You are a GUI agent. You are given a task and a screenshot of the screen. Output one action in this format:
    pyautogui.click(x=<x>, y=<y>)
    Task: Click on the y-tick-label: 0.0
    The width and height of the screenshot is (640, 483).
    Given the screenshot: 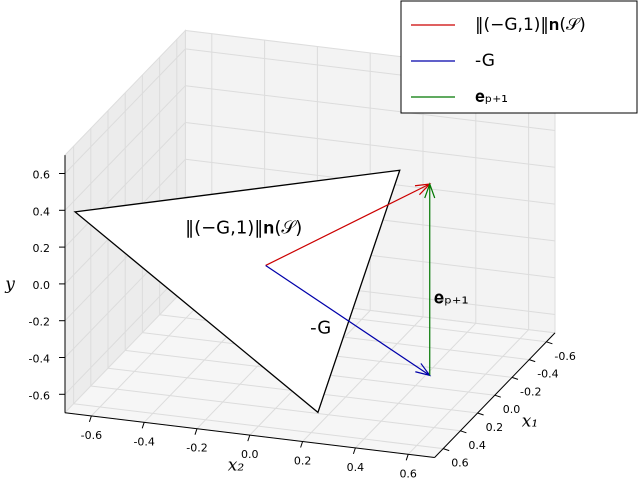 What is the action you would take?
    pyautogui.click(x=42, y=285)
    